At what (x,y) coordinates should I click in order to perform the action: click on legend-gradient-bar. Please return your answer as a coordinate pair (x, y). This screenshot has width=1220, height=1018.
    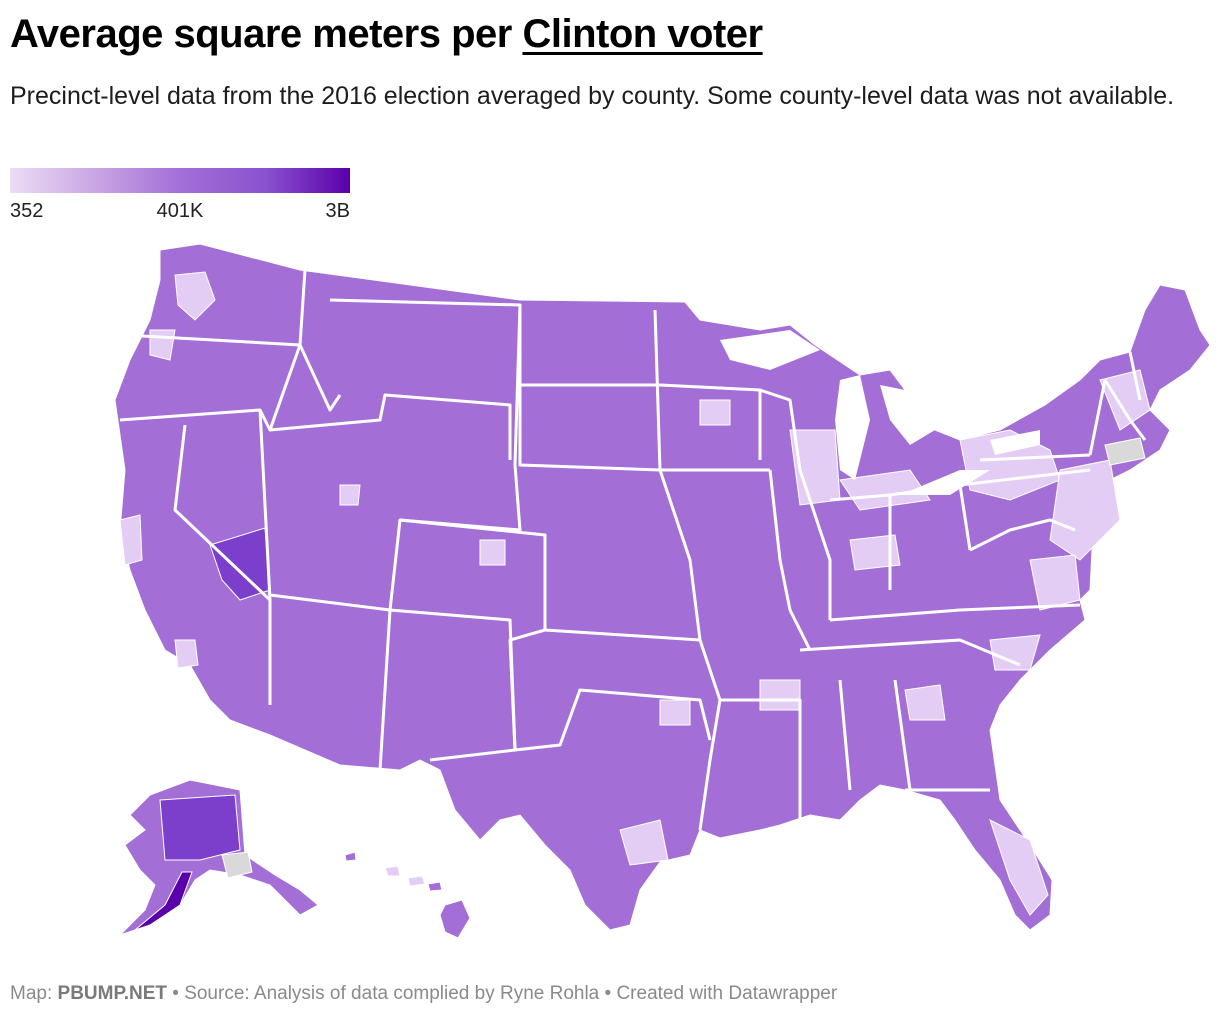
    Looking at the image, I should click on (180, 180).